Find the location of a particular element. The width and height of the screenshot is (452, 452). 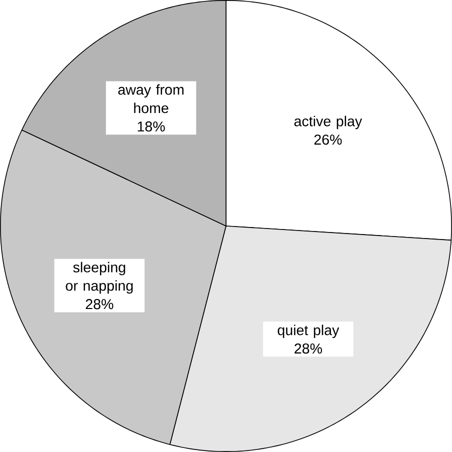

slice-label: active play is located at coordinates (328, 123).